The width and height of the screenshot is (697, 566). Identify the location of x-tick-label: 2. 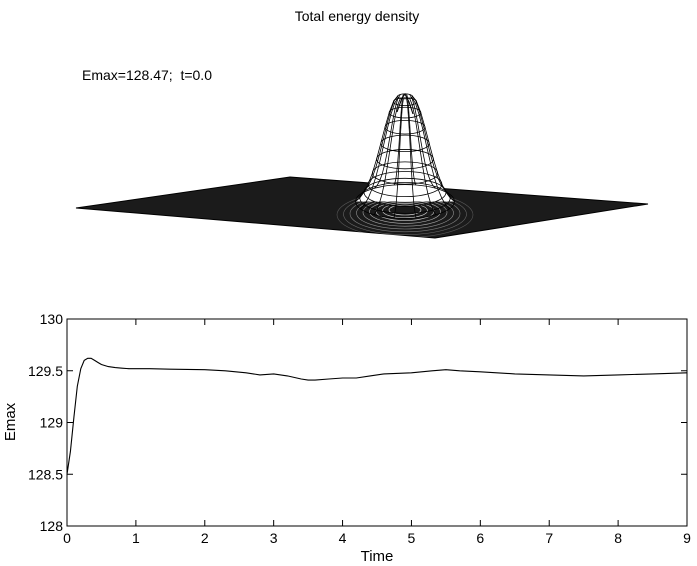
(205, 538).